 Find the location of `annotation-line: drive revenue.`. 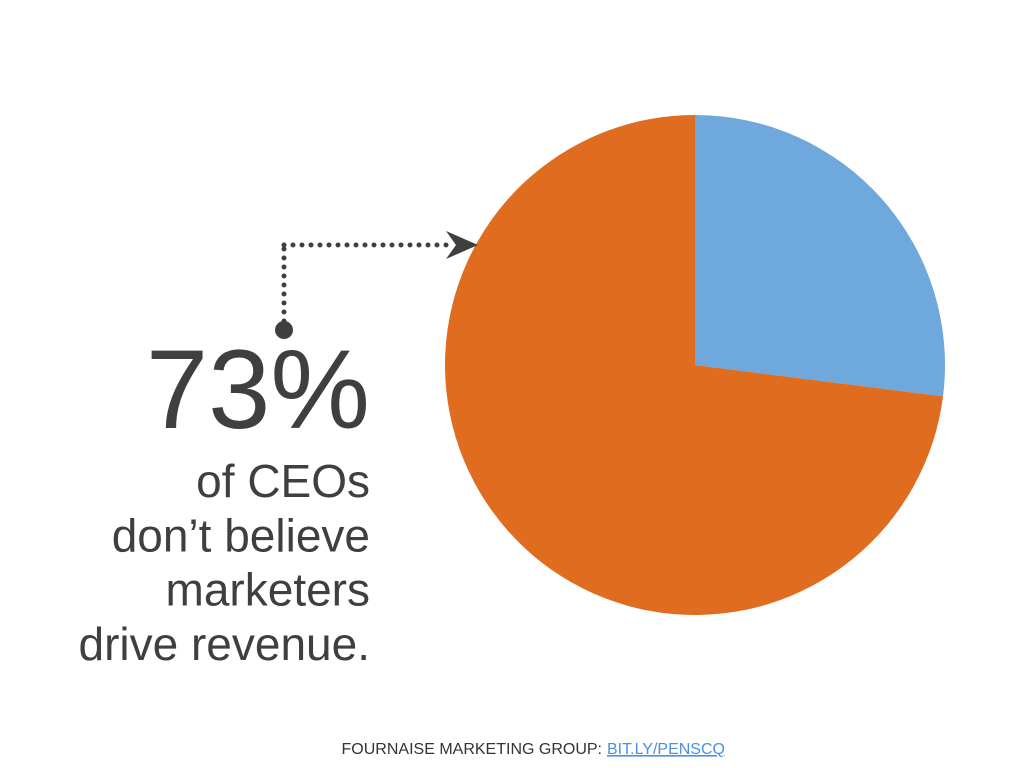

annotation-line: drive revenue. is located at coordinates (225, 644).